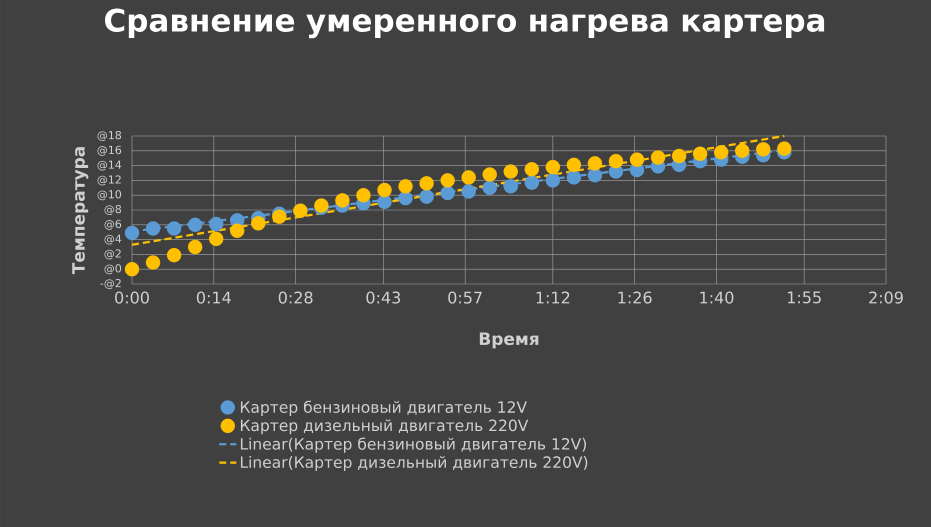 The width and height of the screenshot is (931, 527). What do you see at coordinates (113, 210) in the screenshot?
I see `y-tick-label: @8` at bounding box center [113, 210].